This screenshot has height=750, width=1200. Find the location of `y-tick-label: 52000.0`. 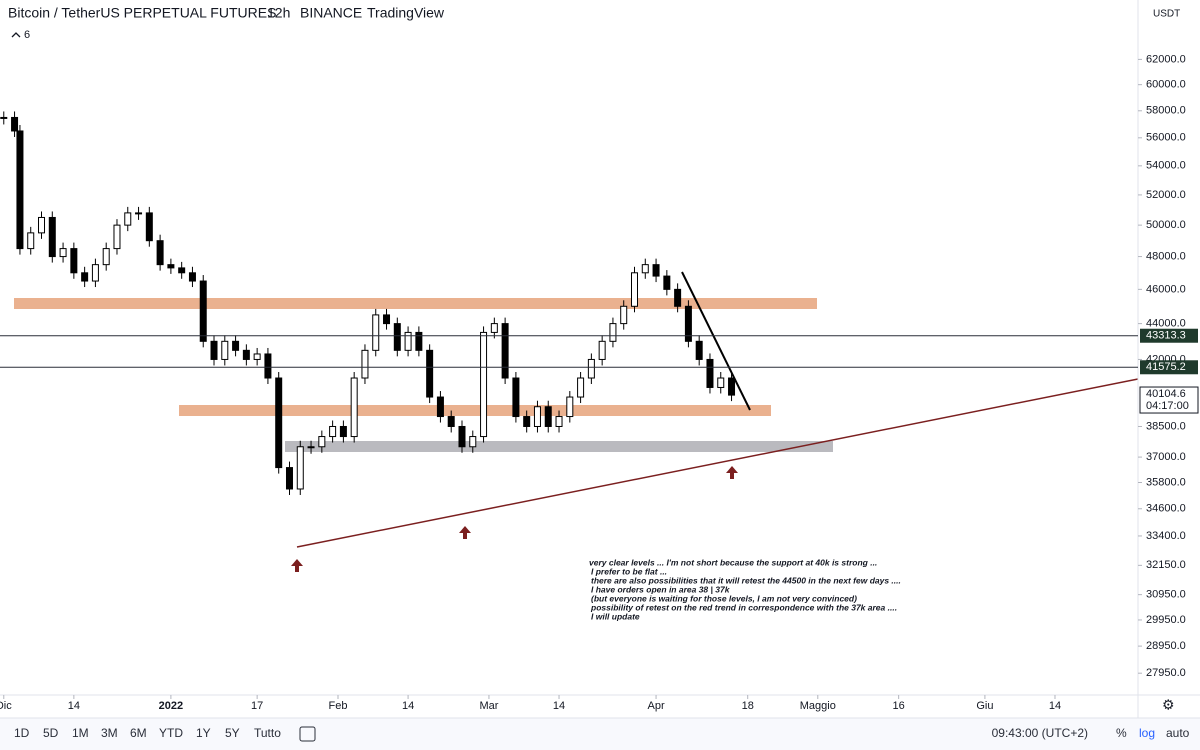

y-tick-label: 52000.0 is located at coordinates (1166, 195).